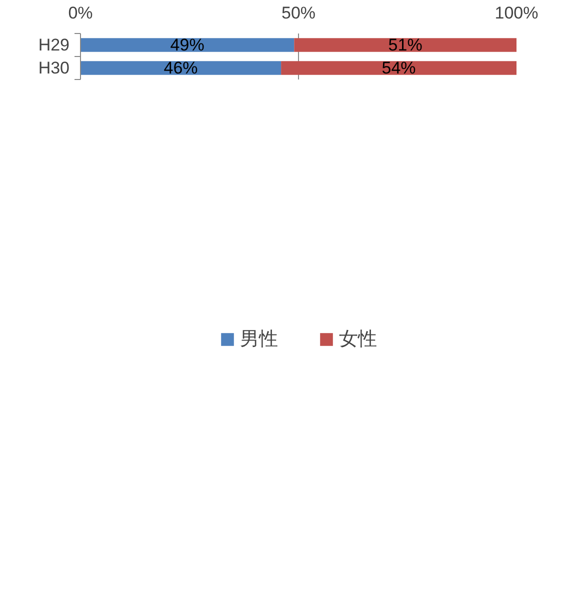 This screenshot has height=601, width=578. I want to click on data-label: 49%, so click(187, 45).